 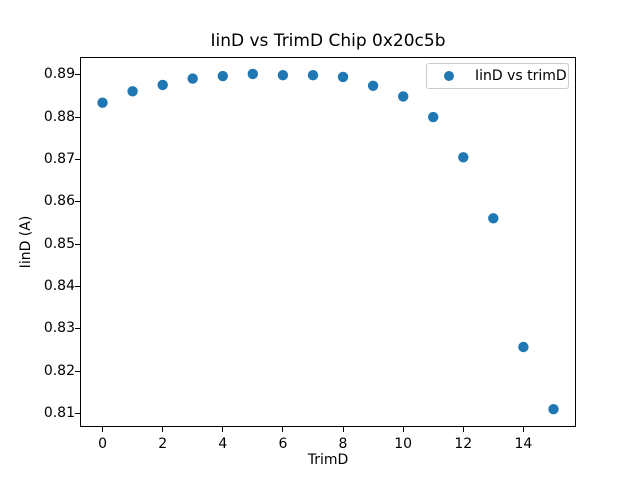 What do you see at coordinates (102, 444) in the screenshot?
I see `x-tick-label: 0` at bounding box center [102, 444].